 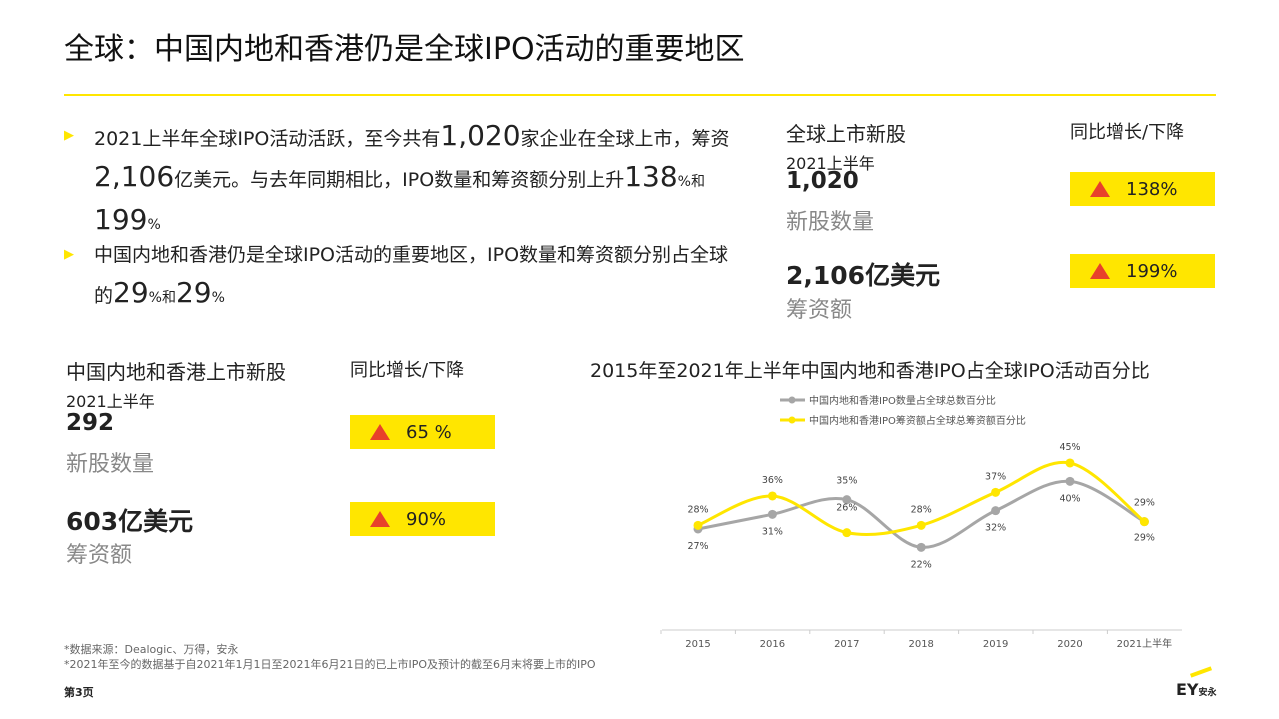 I want to click on x-tick-label: 2020, so click(x=1069, y=644).